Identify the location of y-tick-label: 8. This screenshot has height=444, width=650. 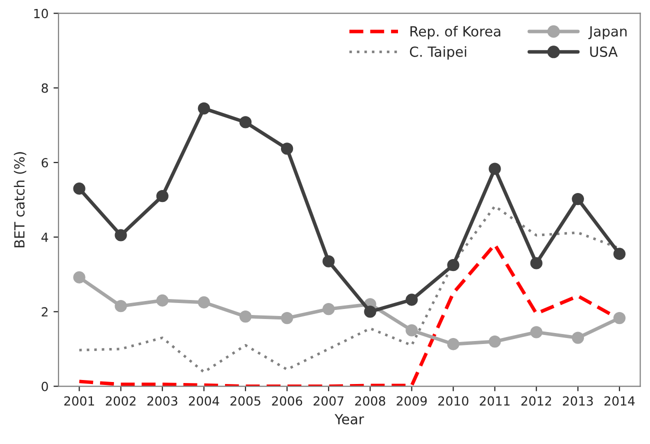
(45, 88).